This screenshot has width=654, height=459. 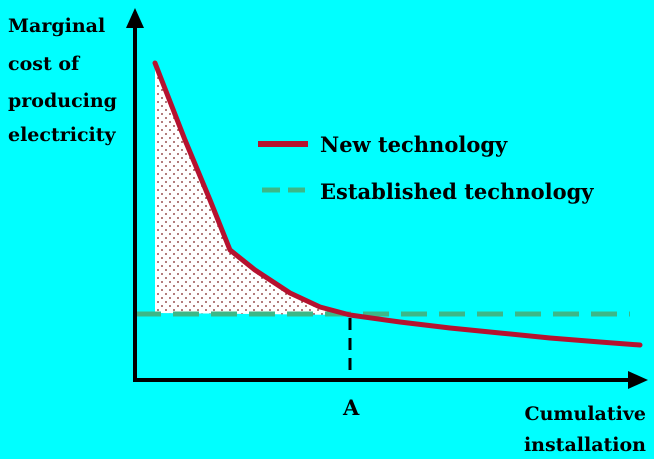 I want to click on y-axis-label-line-3: producing, so click(x=62, y=101).